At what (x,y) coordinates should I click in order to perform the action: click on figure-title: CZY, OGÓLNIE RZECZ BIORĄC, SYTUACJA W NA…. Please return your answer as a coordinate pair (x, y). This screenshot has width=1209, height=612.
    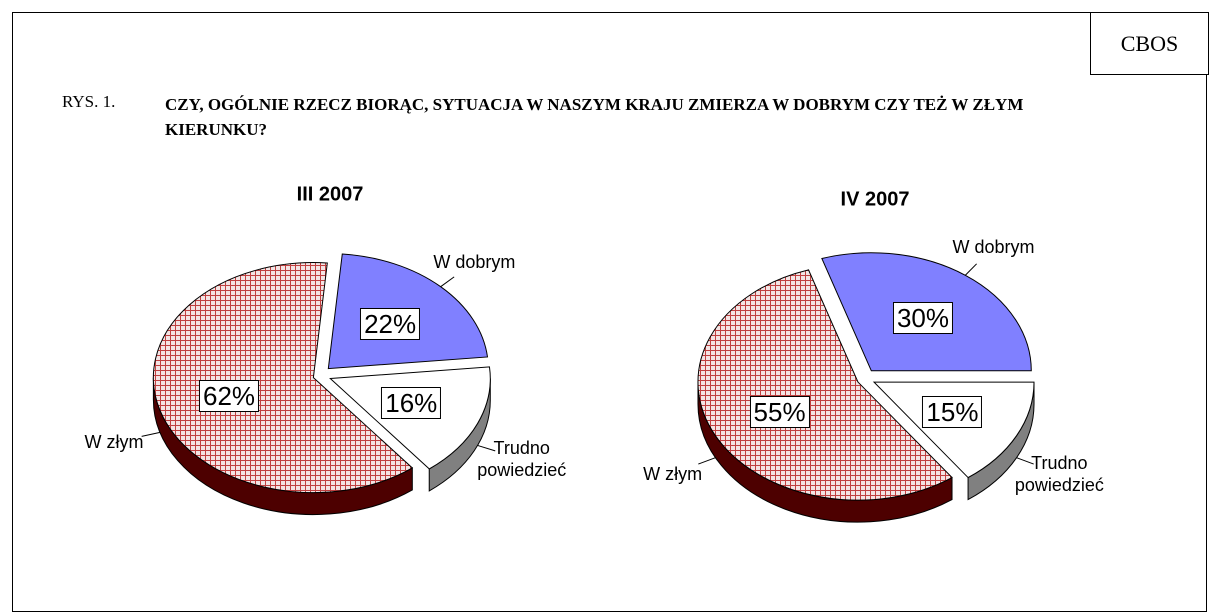
    Looking at the image, I should click on (594, 117).